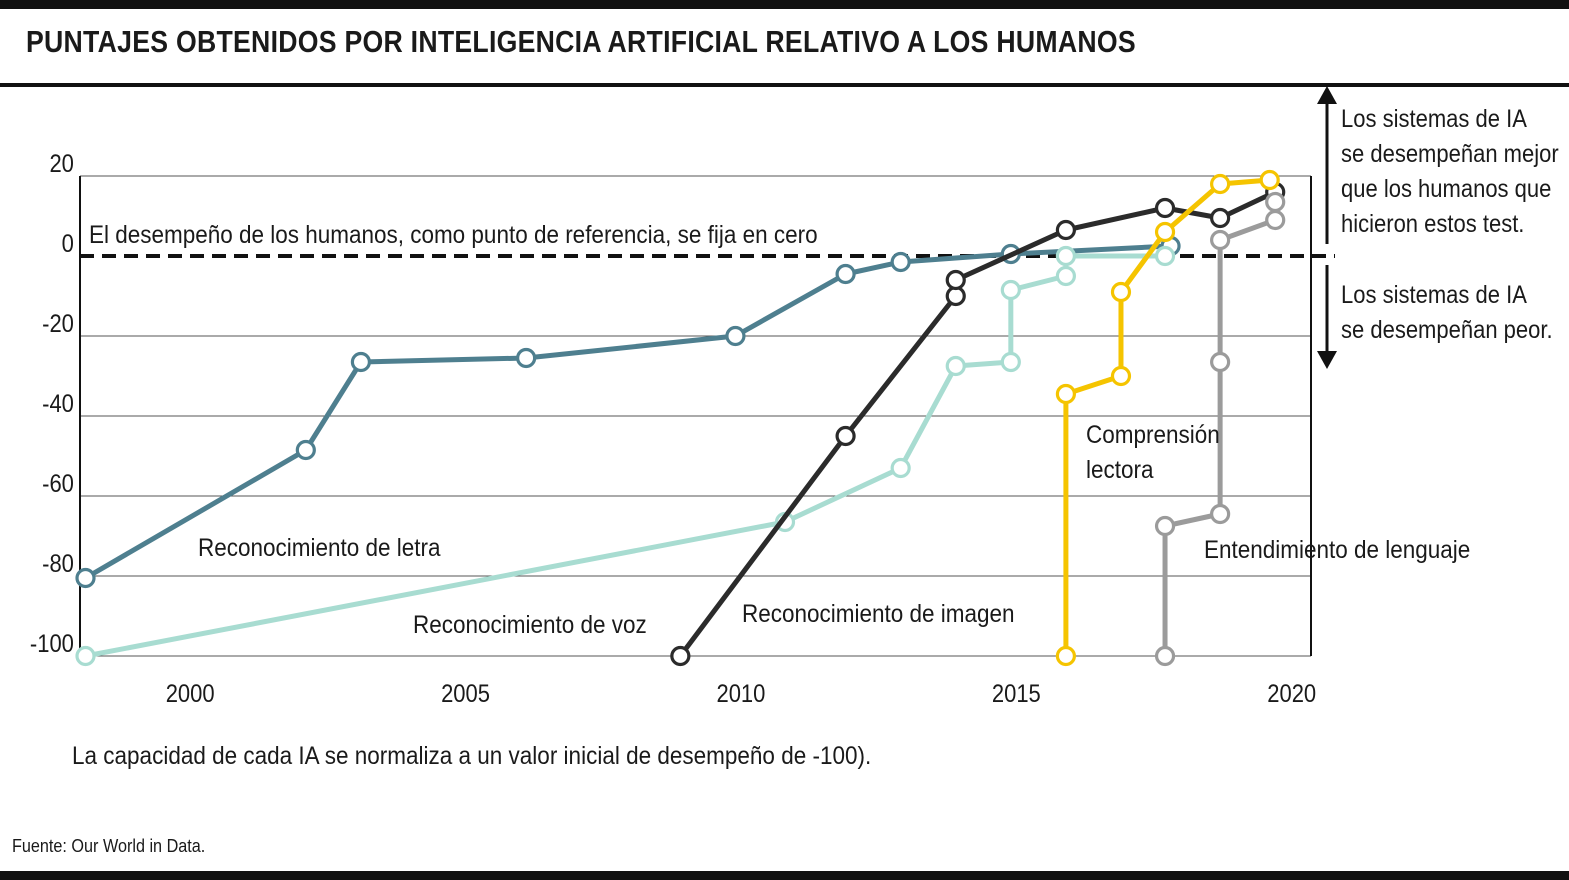 Image resolution: width=1569 pixels, height=880 pixels. I want to click on series-label: Entendimiento de lenguaje, so click(1337, 550).